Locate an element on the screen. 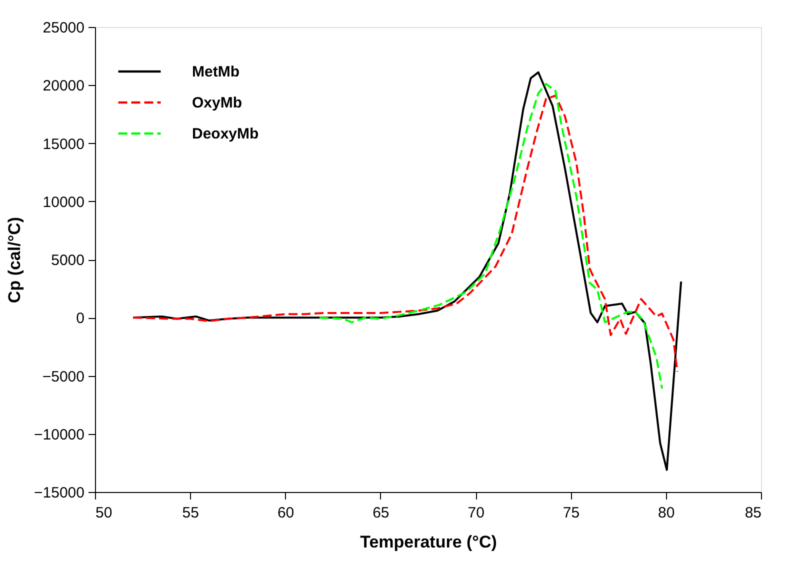 Image resolution: width=799 pixels, height=567 pixels. legend-label: OxyMb is located at coordinates (217, 103).